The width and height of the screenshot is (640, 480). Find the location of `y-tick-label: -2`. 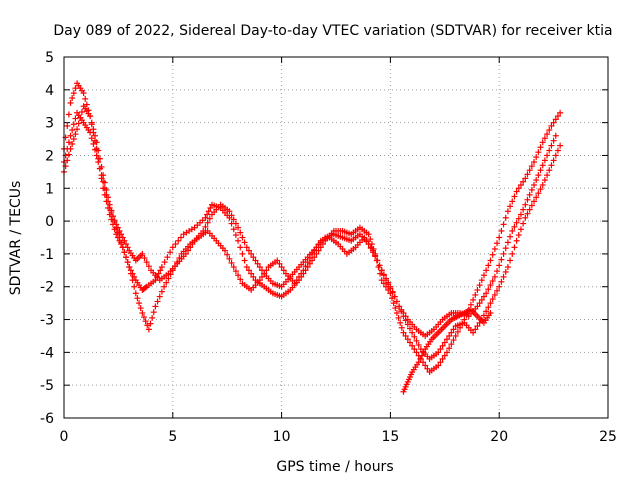

y-tick-label: -2 is located at coordinates (47, 288).